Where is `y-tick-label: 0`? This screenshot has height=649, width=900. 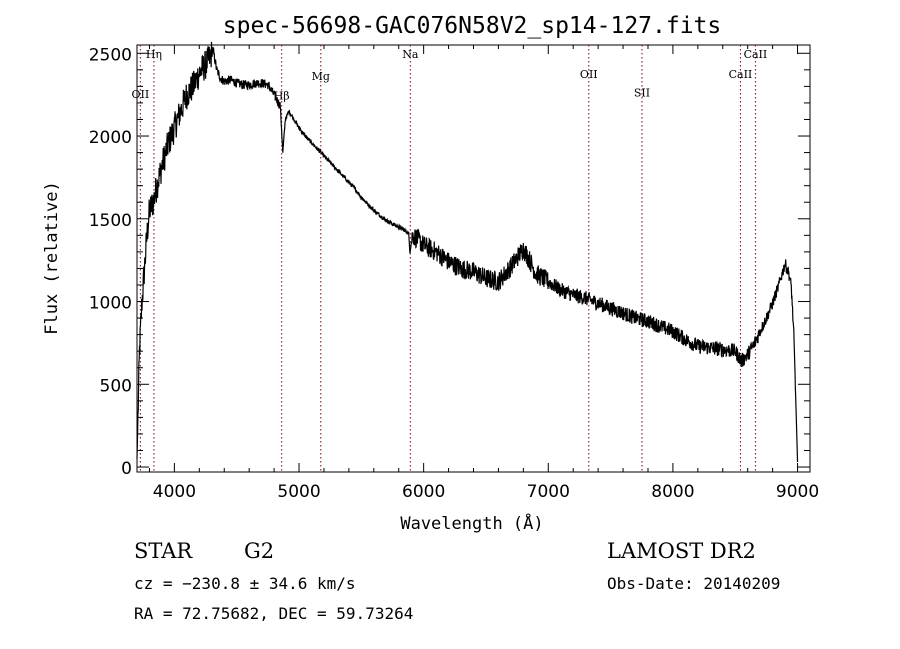 y-tick-label: 0 is located at coordinates (126, 469).